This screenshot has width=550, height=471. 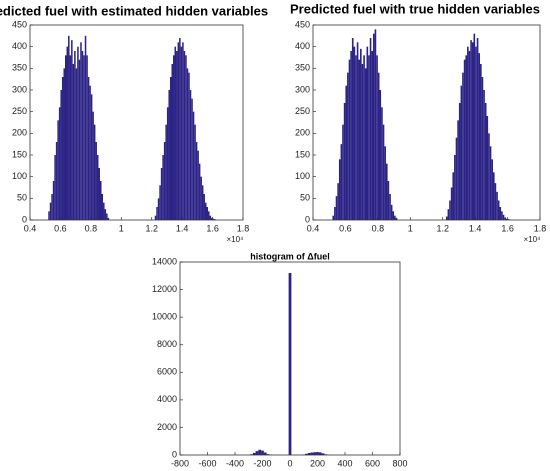 I want to click on x-tick-label: 200, so click(x=317, y=463).